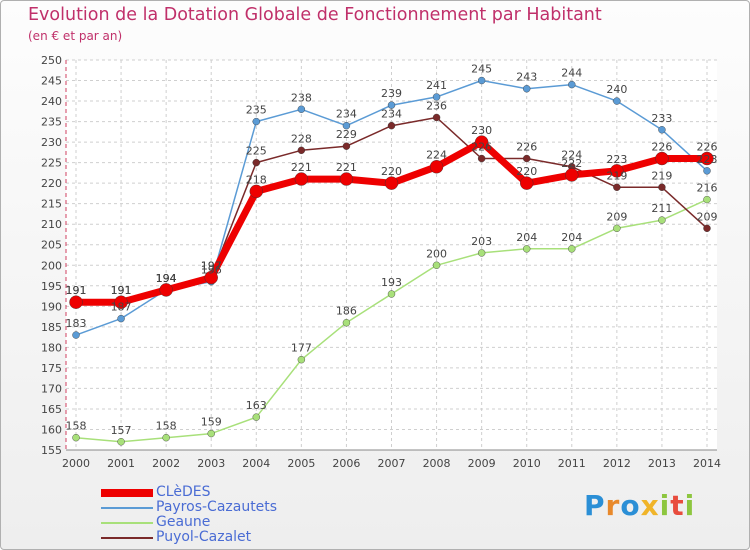 The width and height of the screenshot is (750, 550). Describe the element at coordinates (346, 134) in the screenshot. I see `data-label-puyol: 229` at that location.